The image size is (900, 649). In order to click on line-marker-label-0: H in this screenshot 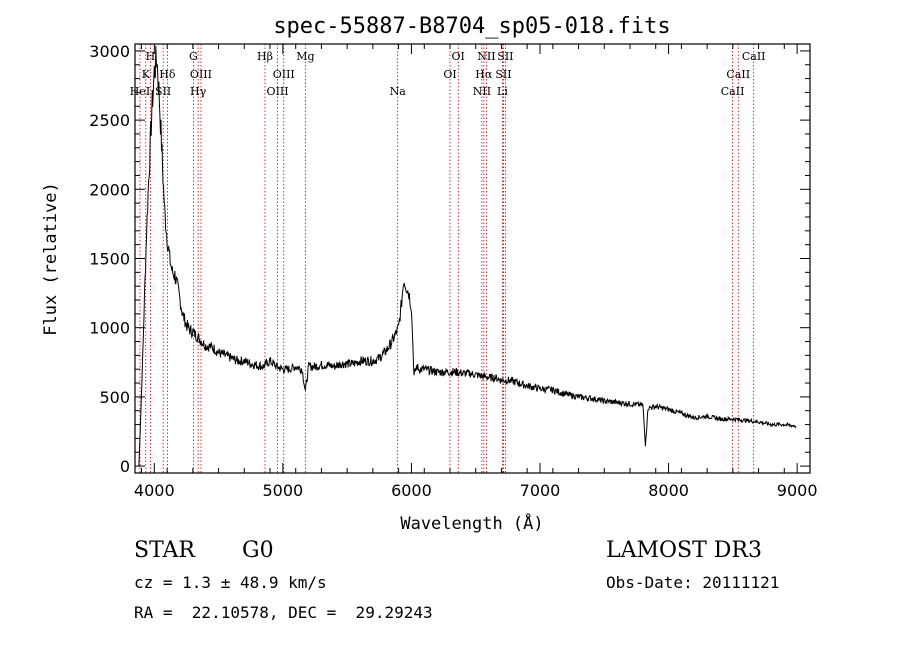, I will do `click(151, 56)`.